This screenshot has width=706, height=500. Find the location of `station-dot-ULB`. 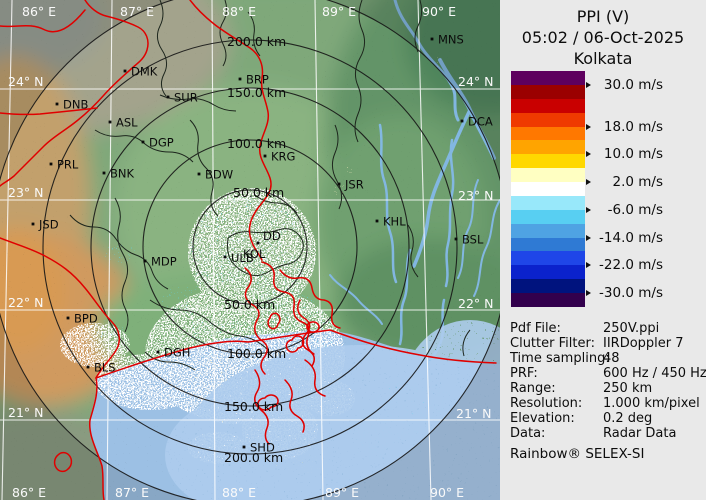

station-dot-ULB is located at coordinates (225, 257).